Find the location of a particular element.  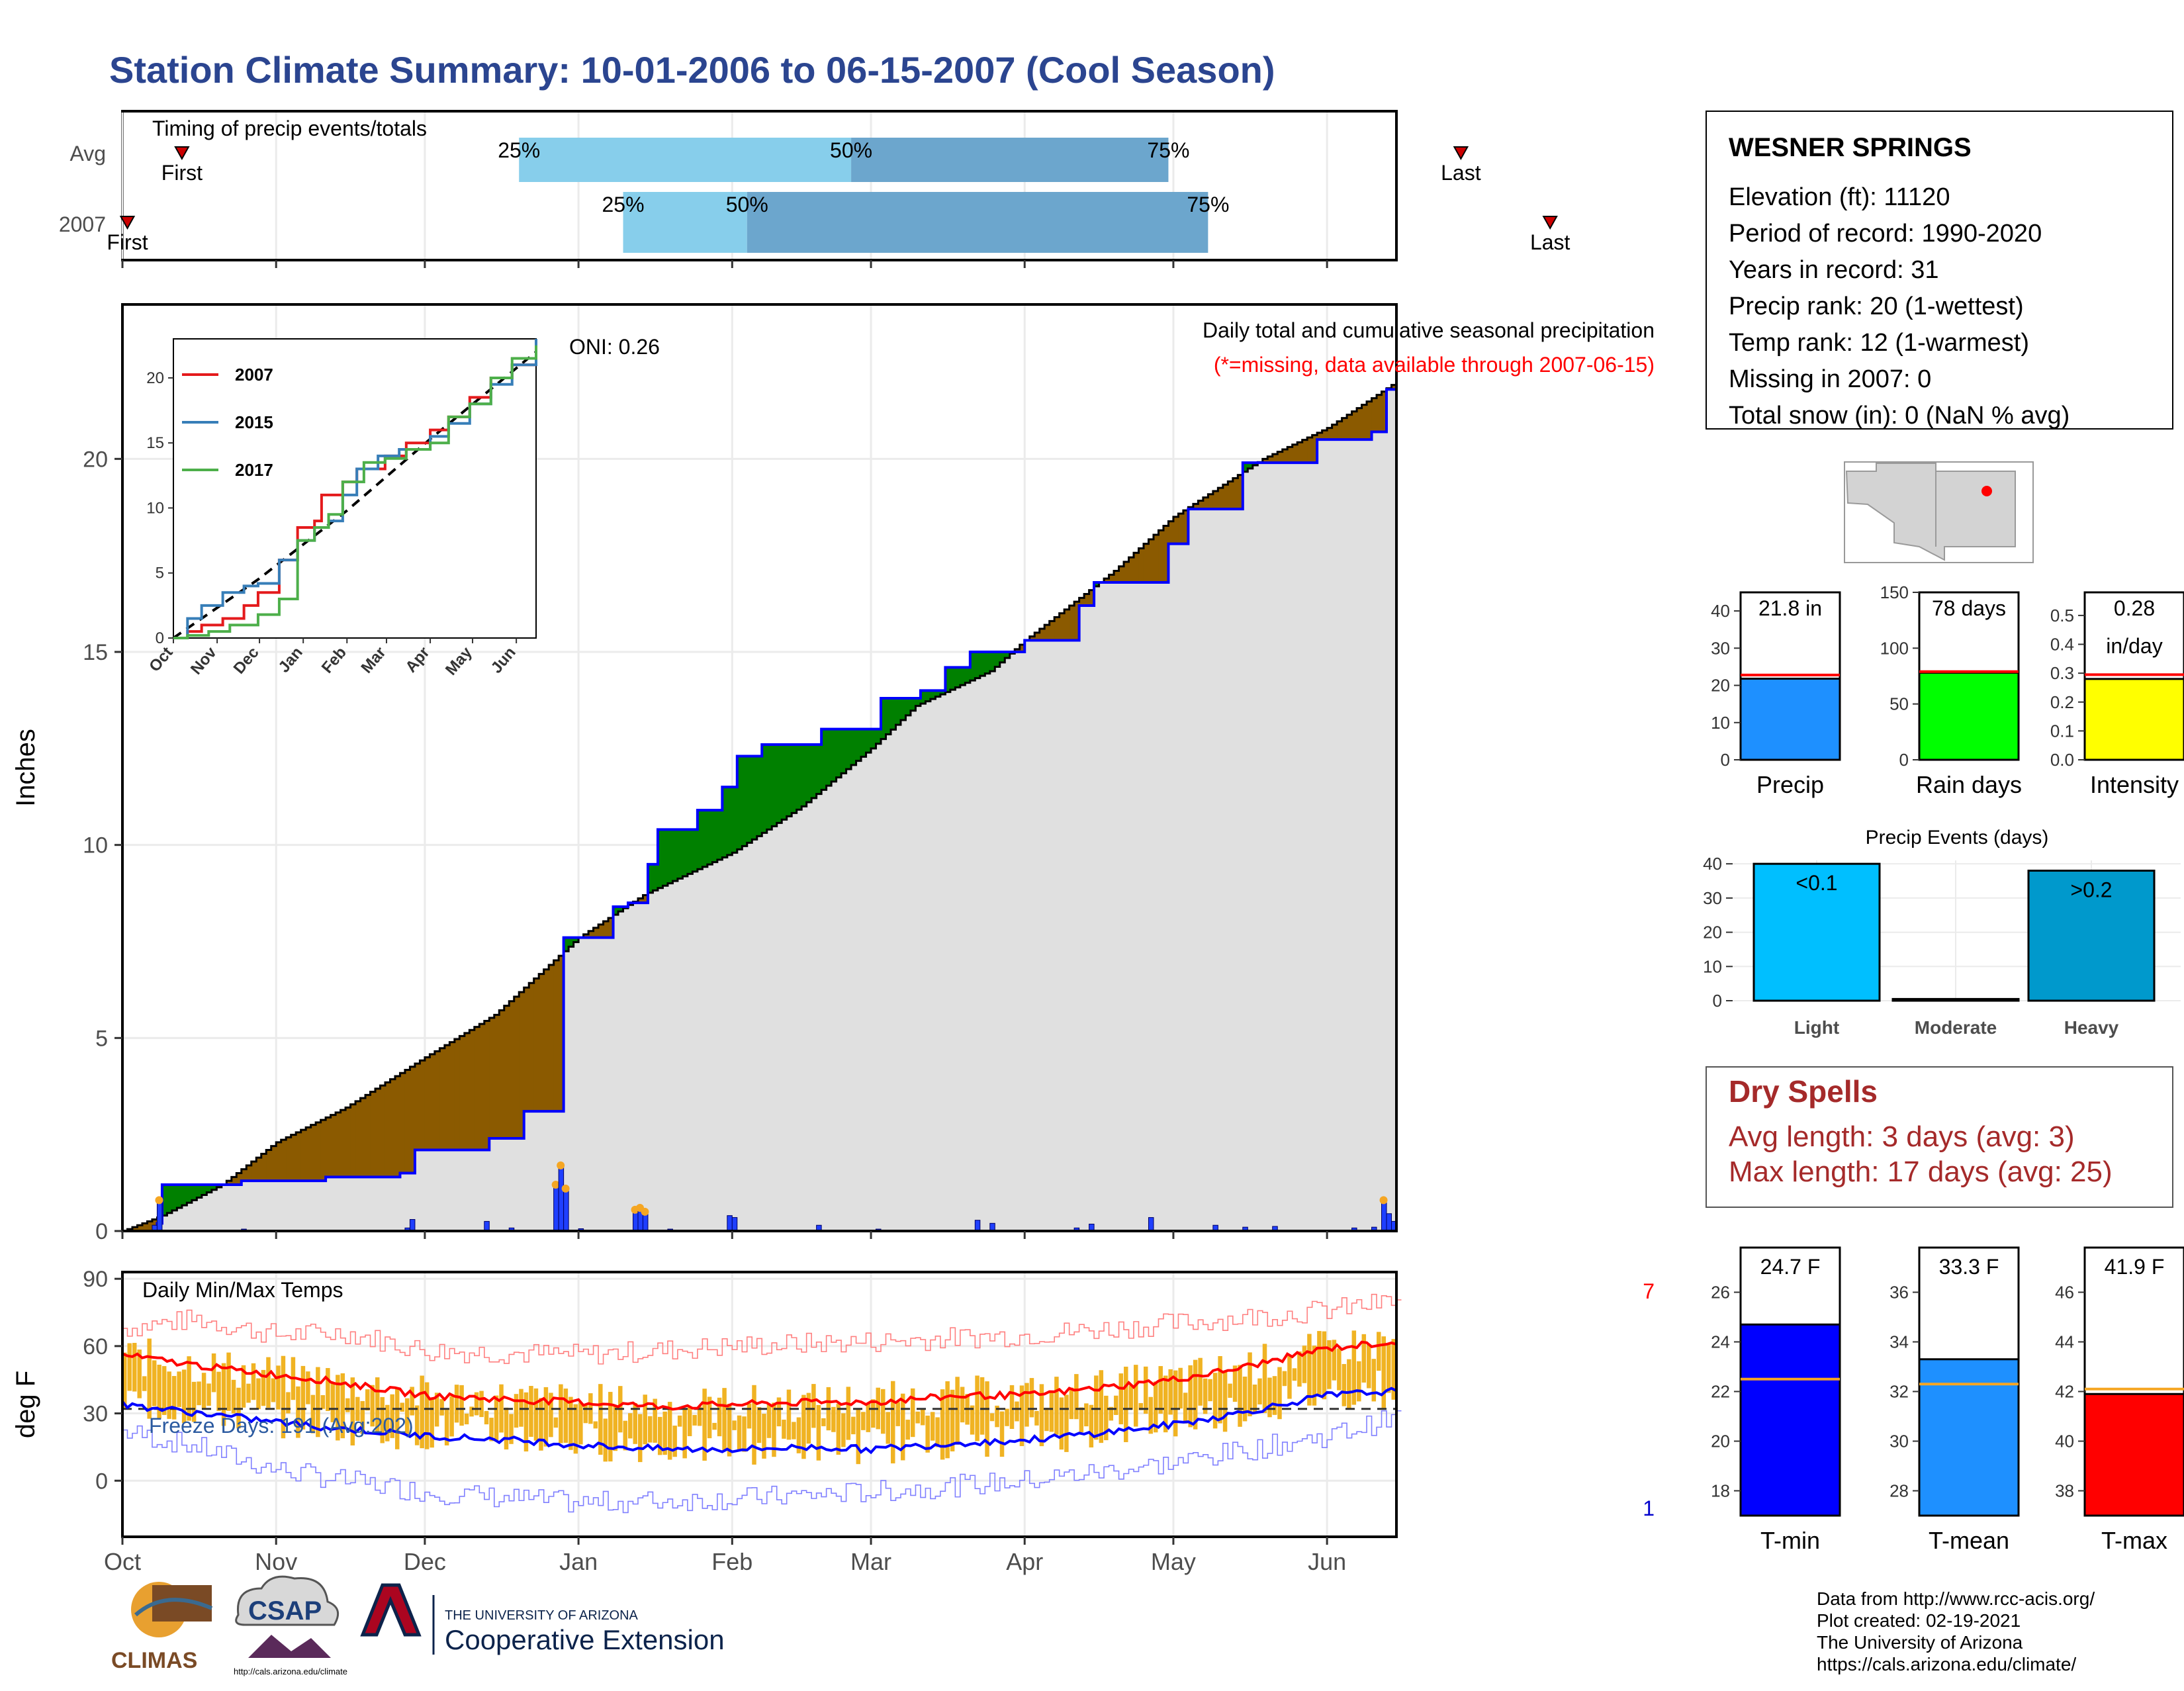

inset-average-line is located at coordinates (355, 495).